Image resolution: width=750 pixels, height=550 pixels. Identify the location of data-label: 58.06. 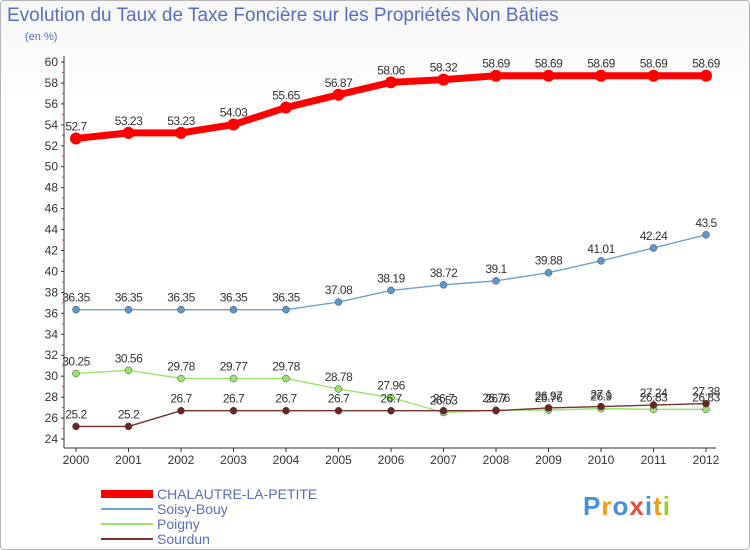
(391, 70).